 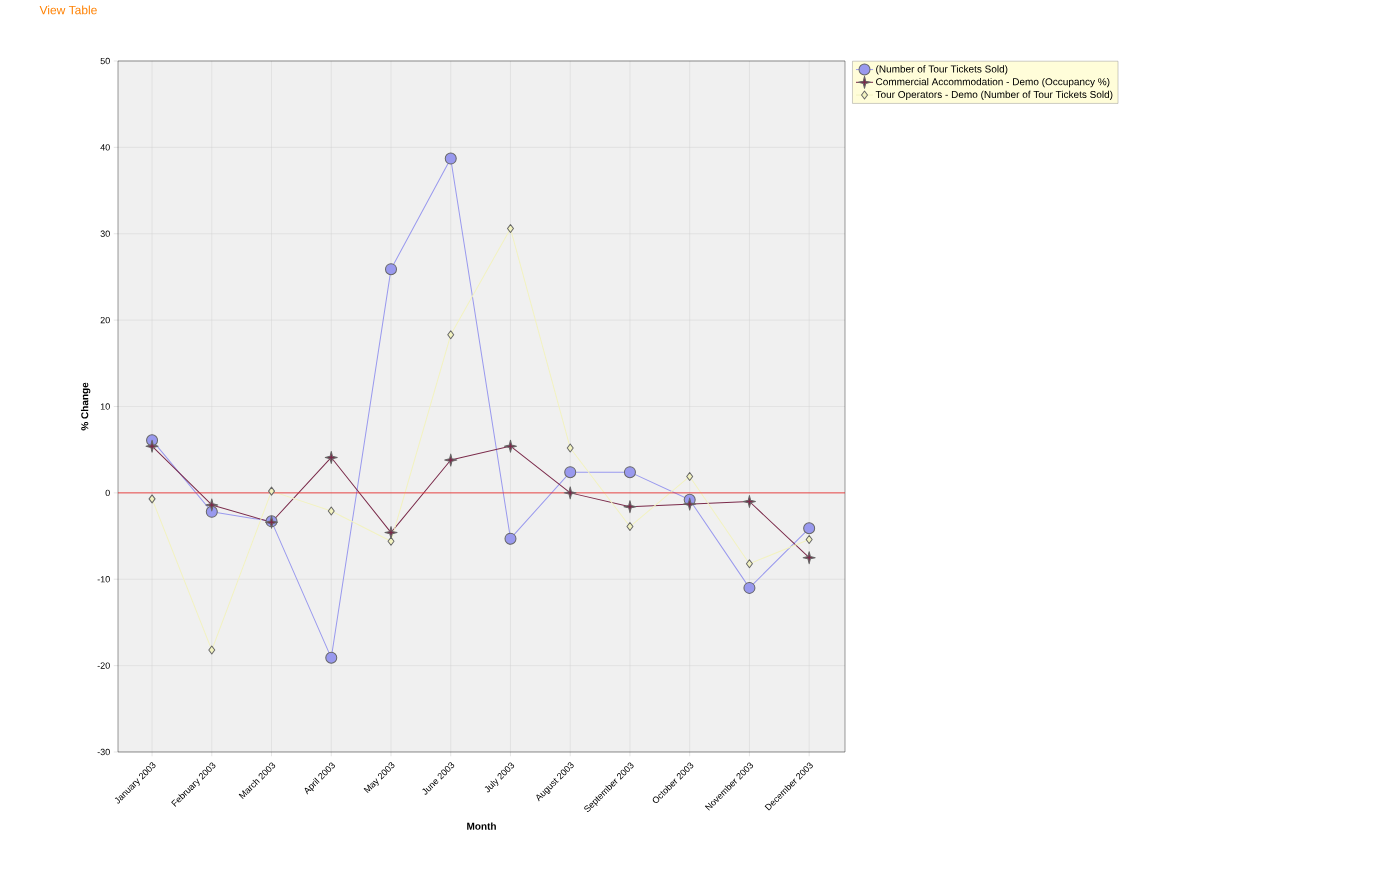 I want to click on legend-label: (Number of Tour Tickets Sold), so click(x=942, y=70).